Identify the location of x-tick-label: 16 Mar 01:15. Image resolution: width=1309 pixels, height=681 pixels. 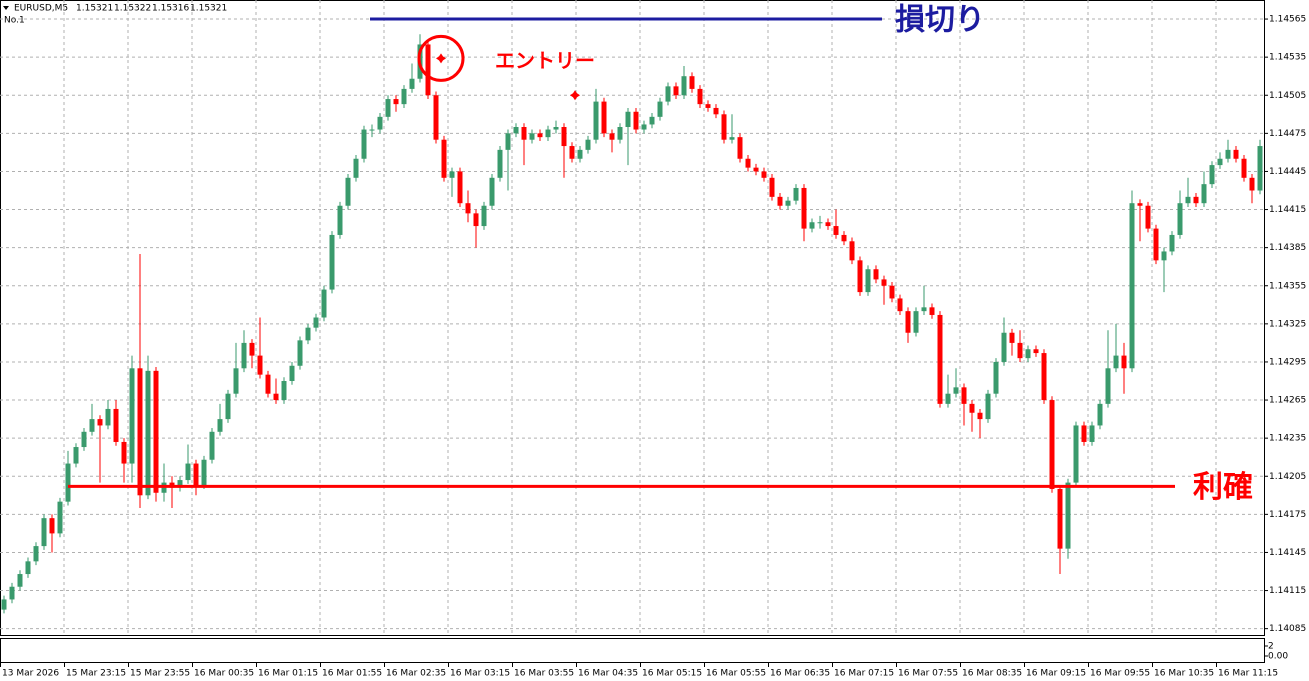
(288, 674).